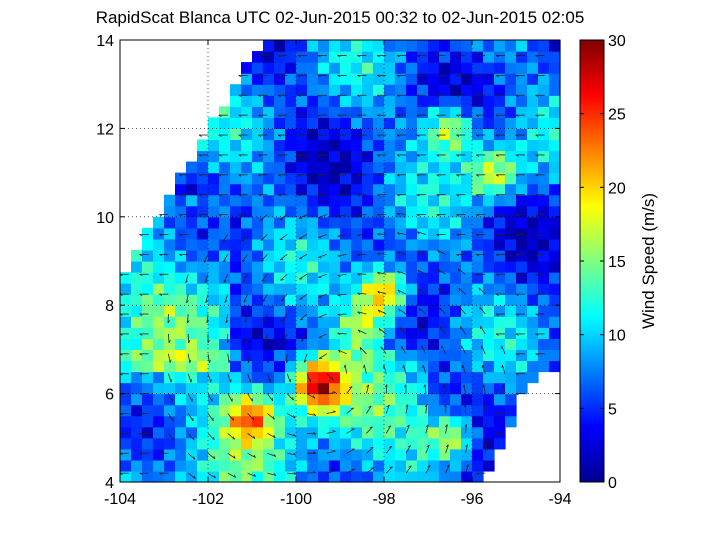 This screenshot has width=720, height=540. What do you see at coordinates (105, 41) in the screenshot?
I see `y-tick-label: 14` at bounding box center [105, 41].